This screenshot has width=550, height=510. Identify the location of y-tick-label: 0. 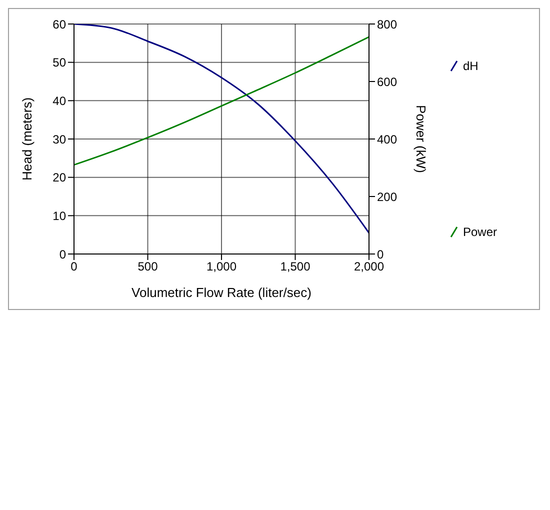
(62, 254).